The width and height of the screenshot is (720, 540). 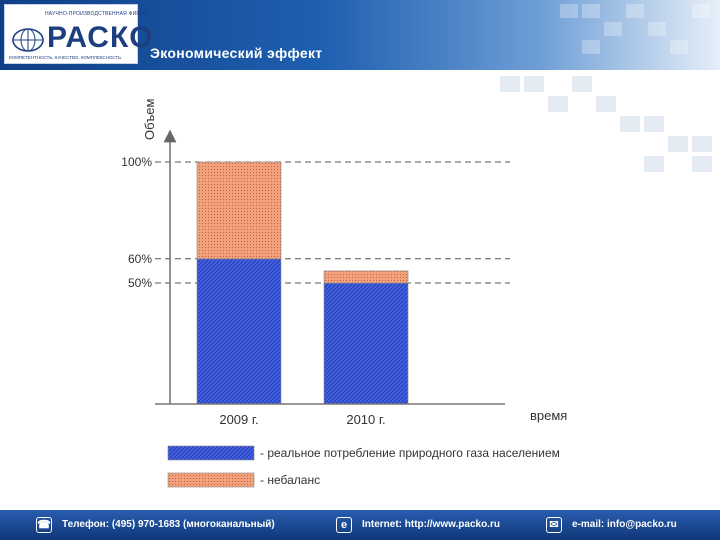 I want to click on globe-icon, so click(x=28, y=40).